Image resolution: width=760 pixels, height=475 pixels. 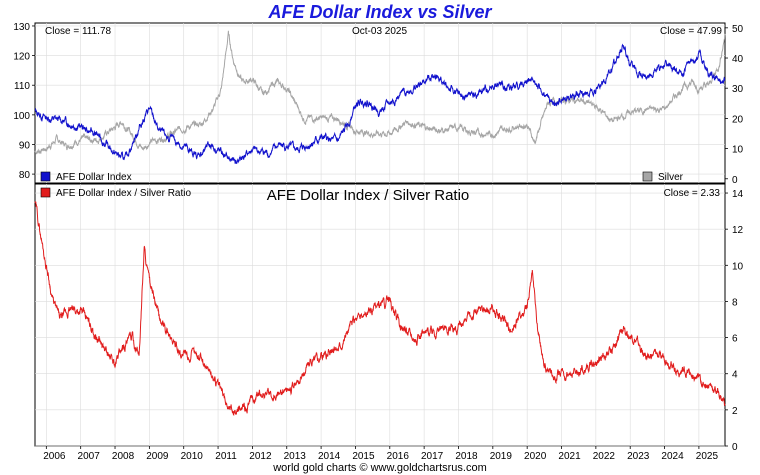 I want to click on ratio-tick-label: 4, so click(x=735, y=375).